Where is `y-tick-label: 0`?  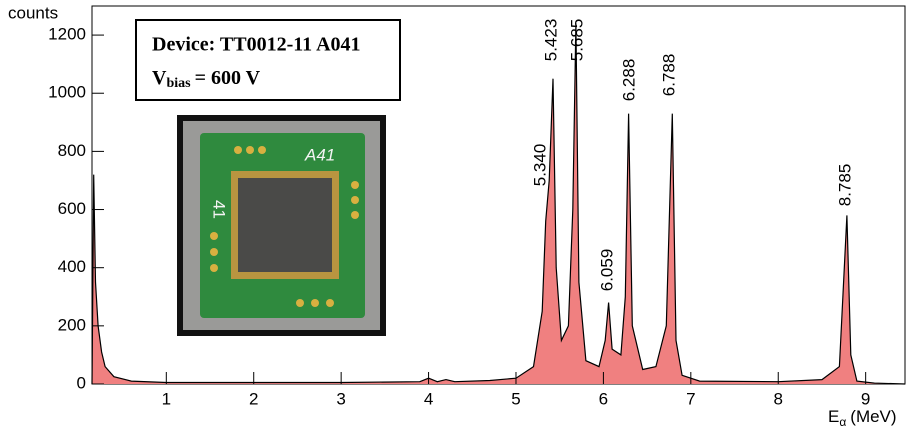
y-tick-label: 0 is located at coordinates (81, 382).